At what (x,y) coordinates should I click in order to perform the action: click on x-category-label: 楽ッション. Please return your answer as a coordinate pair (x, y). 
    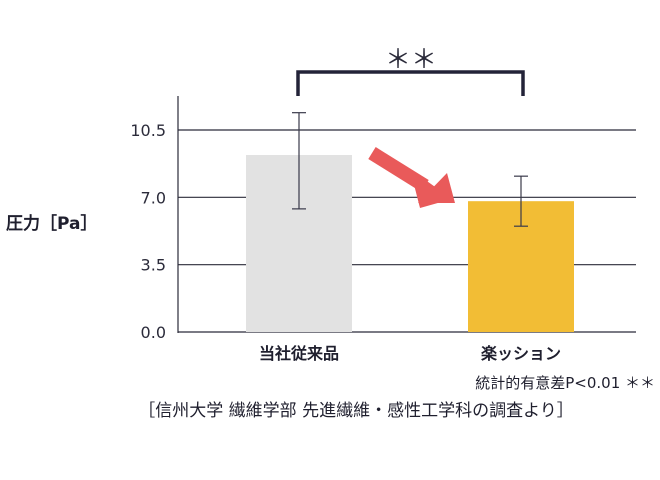
    Looking at the image, I should click on (520, 353).